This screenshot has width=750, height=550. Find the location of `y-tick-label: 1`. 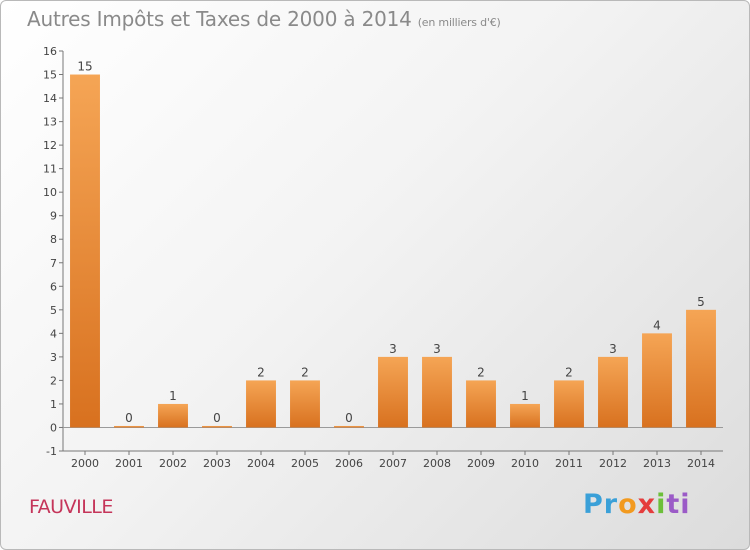

y-tick-label: 1 is located at coordinates (53, 404).